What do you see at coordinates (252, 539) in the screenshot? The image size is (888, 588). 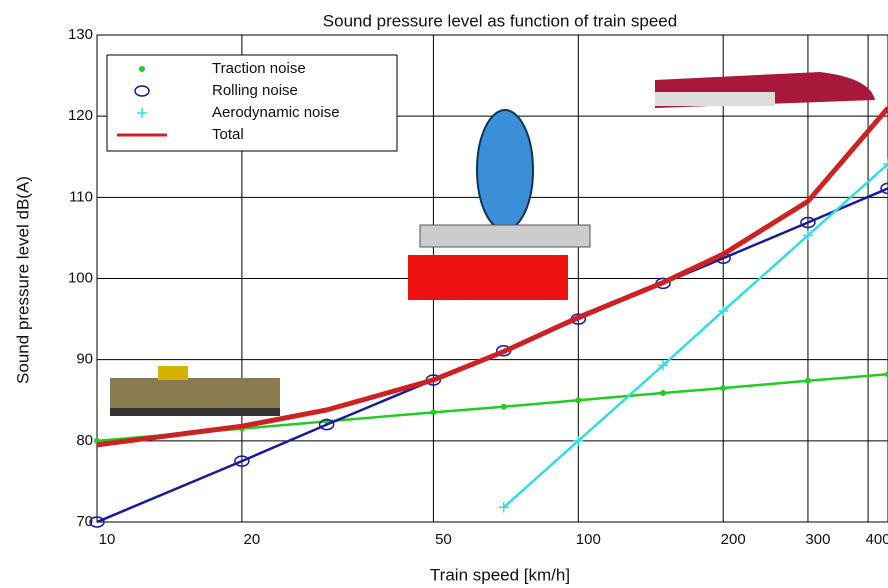 I see `x-tick-label: 20` at bounding box center [252, 539].